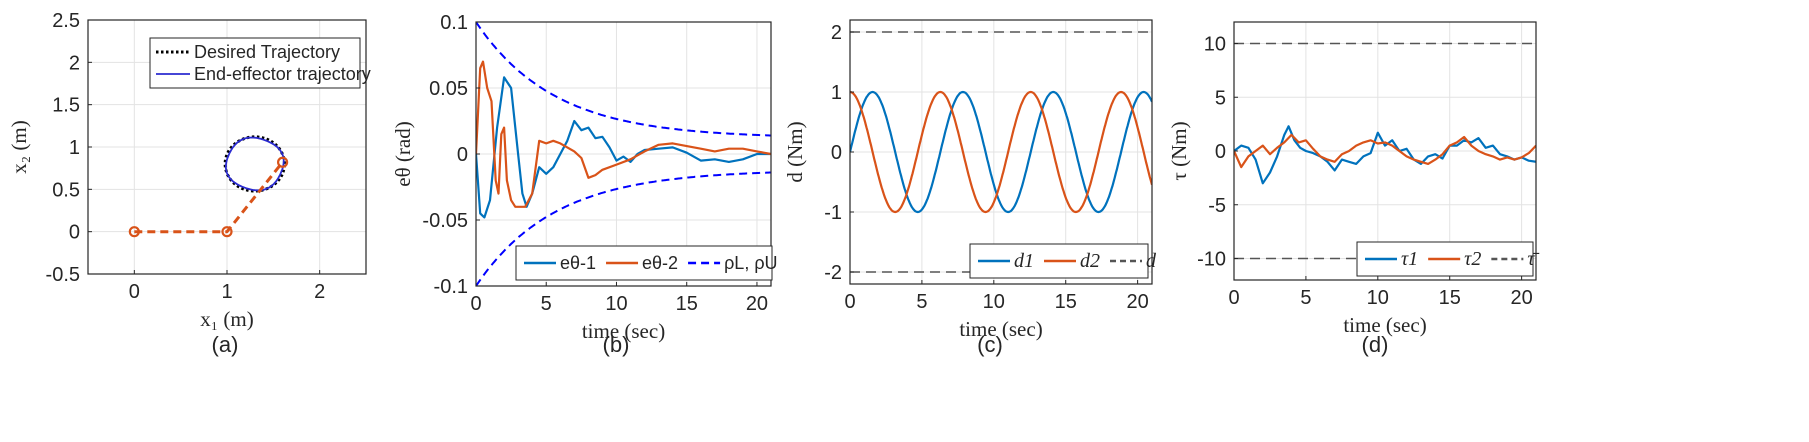 The height and width of the screenshot is (442, 1809). Describe the element at coordinates (1024, 261) in the screenshot. I see `legend-label: d1` at that location.